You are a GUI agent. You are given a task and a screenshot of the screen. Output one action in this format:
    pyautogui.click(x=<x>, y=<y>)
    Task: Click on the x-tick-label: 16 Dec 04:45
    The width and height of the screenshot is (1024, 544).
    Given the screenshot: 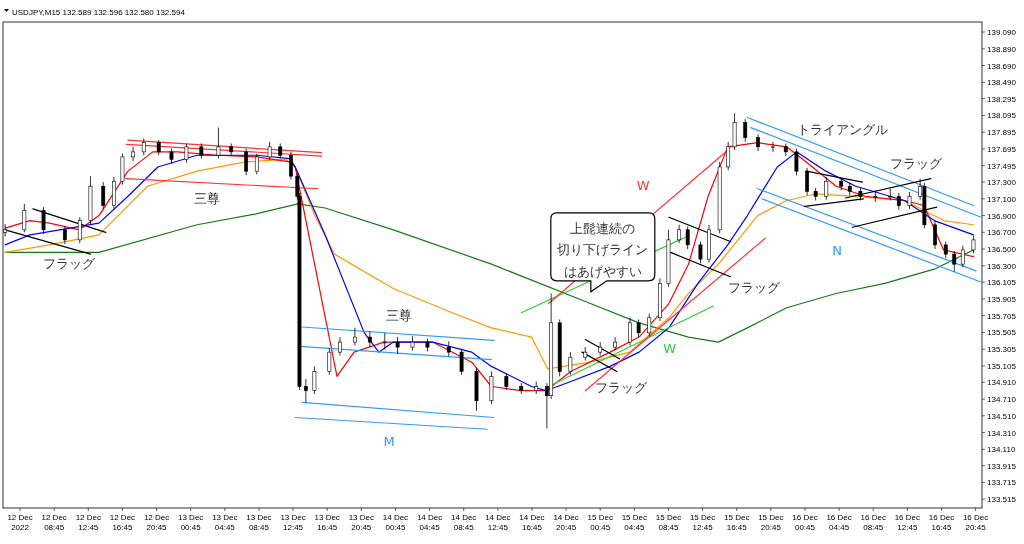 What is the action you would take?
    pyautogui.click(x=839, y=522)
    